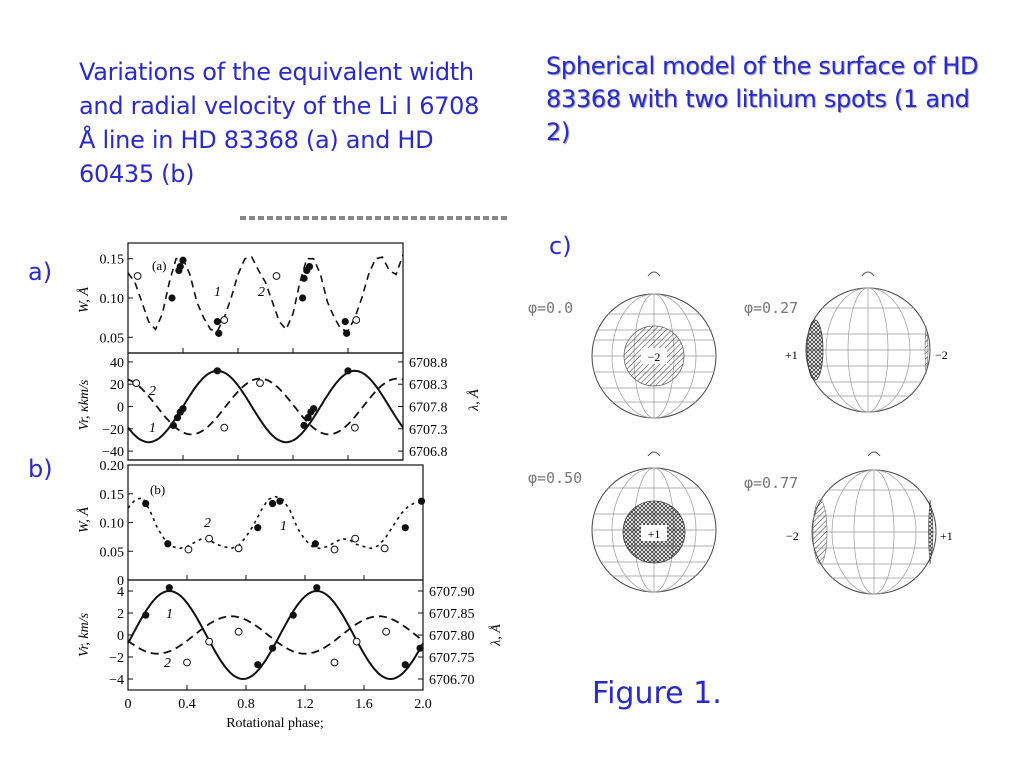 This screenshot has height=768, width=1024. What do you see at coordinates (275, 522) in the screenshot?
I see `w-curve` at bounding box center [275, 522].